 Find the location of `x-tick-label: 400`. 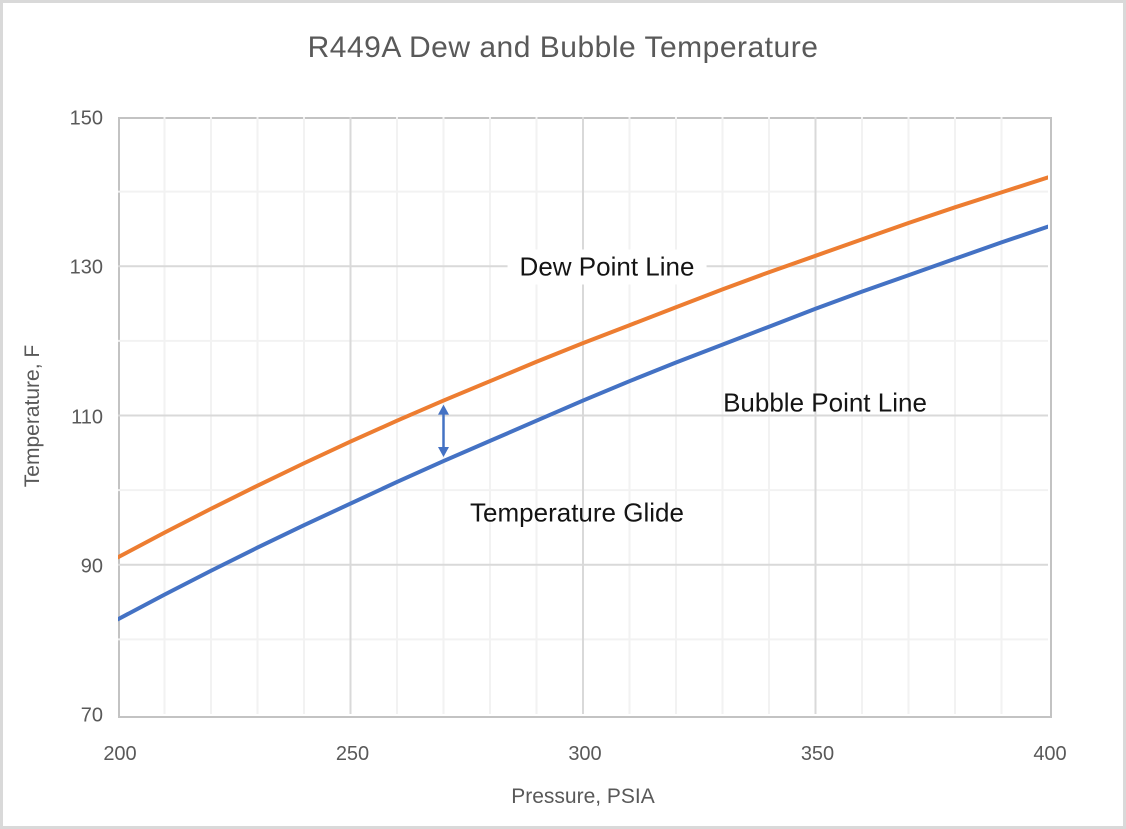

x-tick-label: 400 is located at coordinates (1050, 754).